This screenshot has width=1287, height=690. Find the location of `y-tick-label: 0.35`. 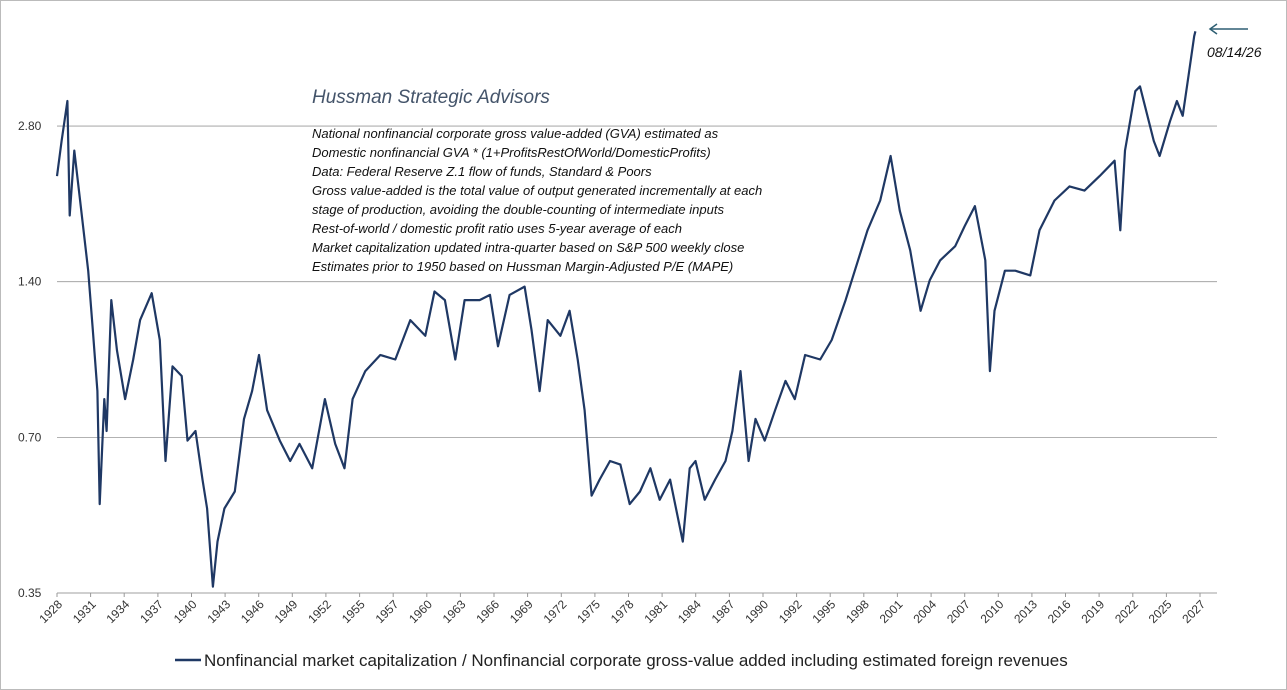

y-tick-label: 0.35 is located at coordinates (30, 593).